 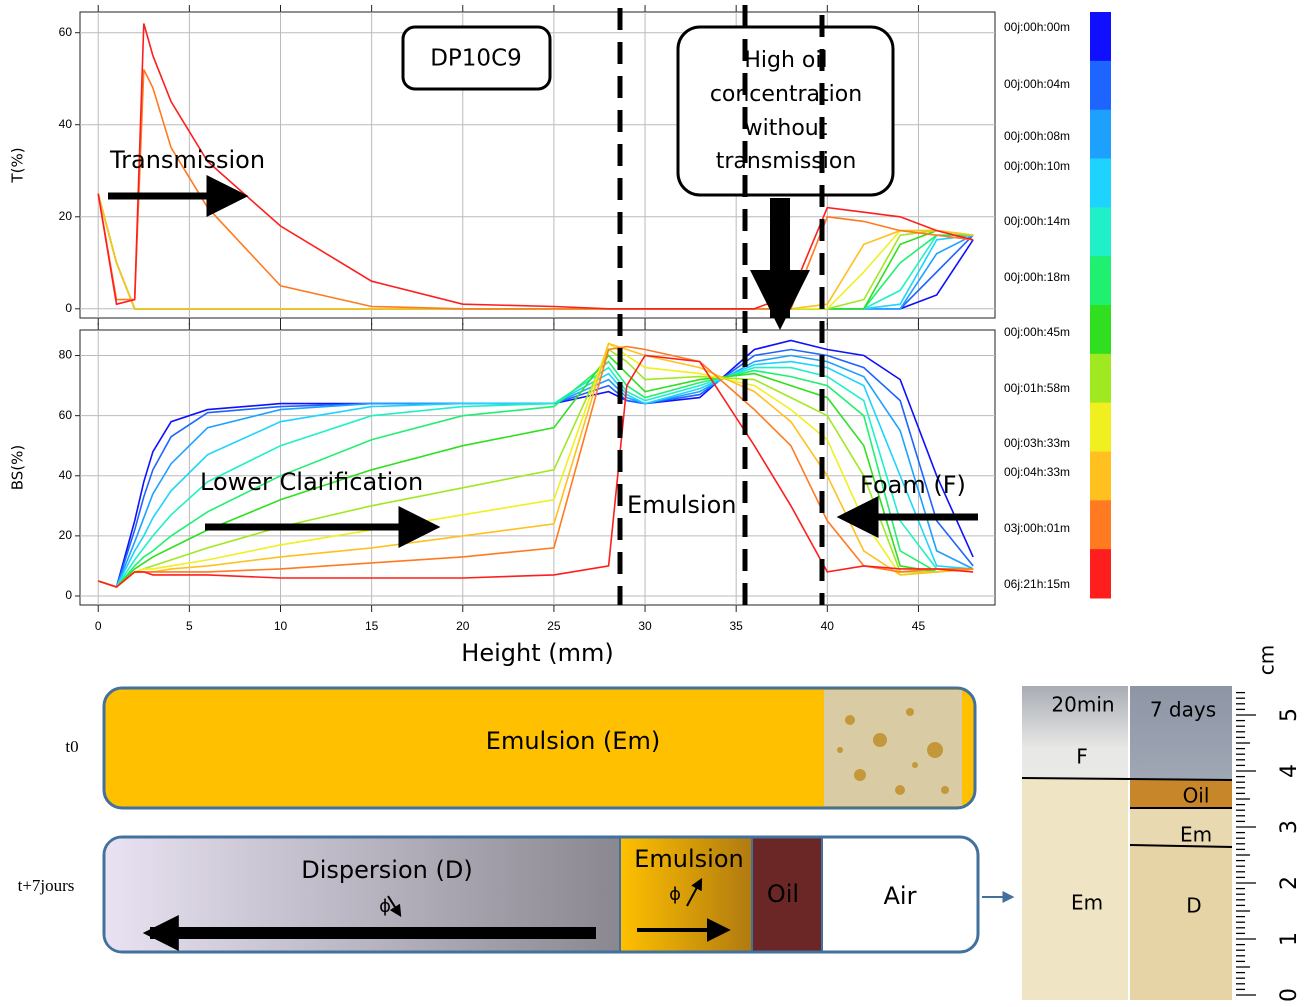 What do you see at coordinates (1037, 443) in the screenshot?
I see `legend-label: 00j:03h:33m` at bounding box center [1037, 443].